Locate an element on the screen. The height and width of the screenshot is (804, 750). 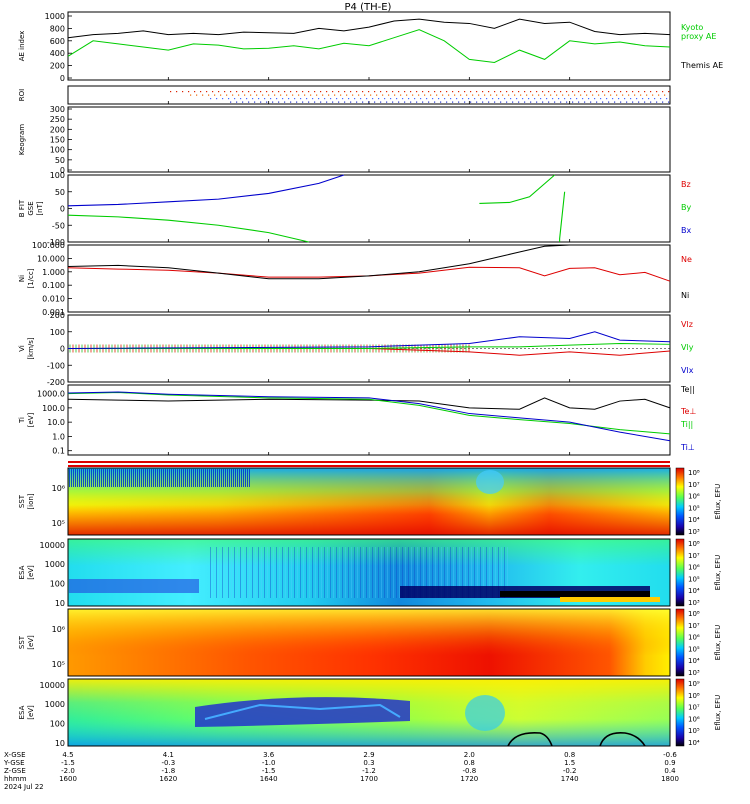
y-axis-label: SST is located at coordinates (22, 501).